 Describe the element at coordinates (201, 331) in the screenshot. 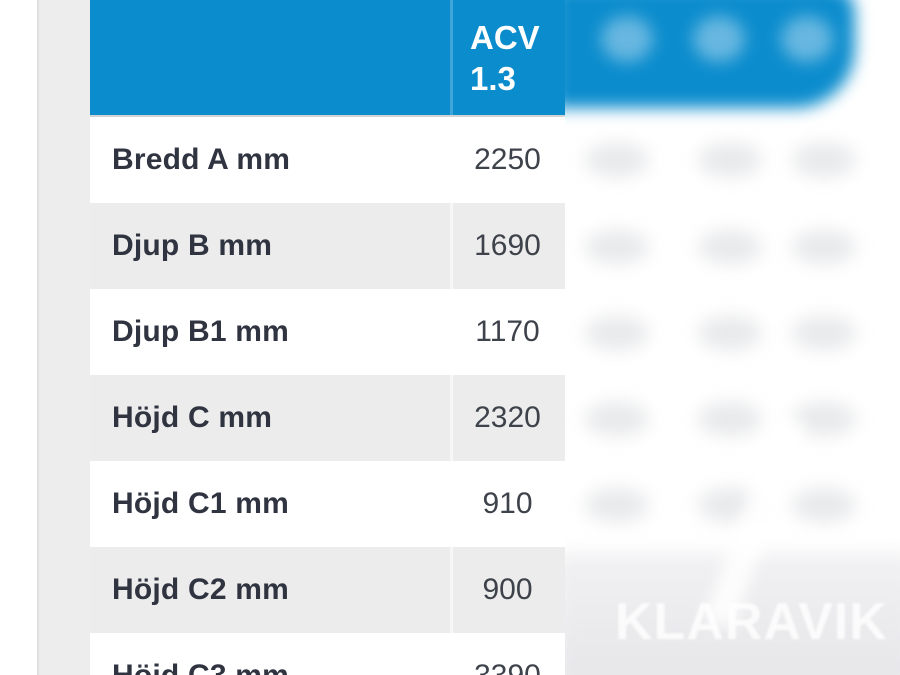

I see `spec-label: Djup B1 mm` at that location.